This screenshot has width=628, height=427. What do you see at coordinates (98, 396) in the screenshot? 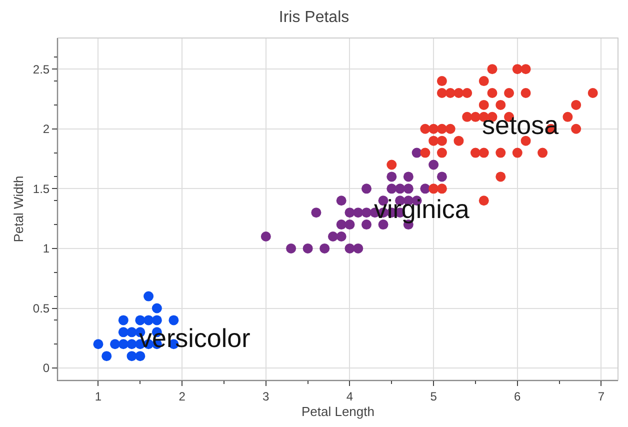
I see `x-tick-label: 1` at bounding box center [98, 396].